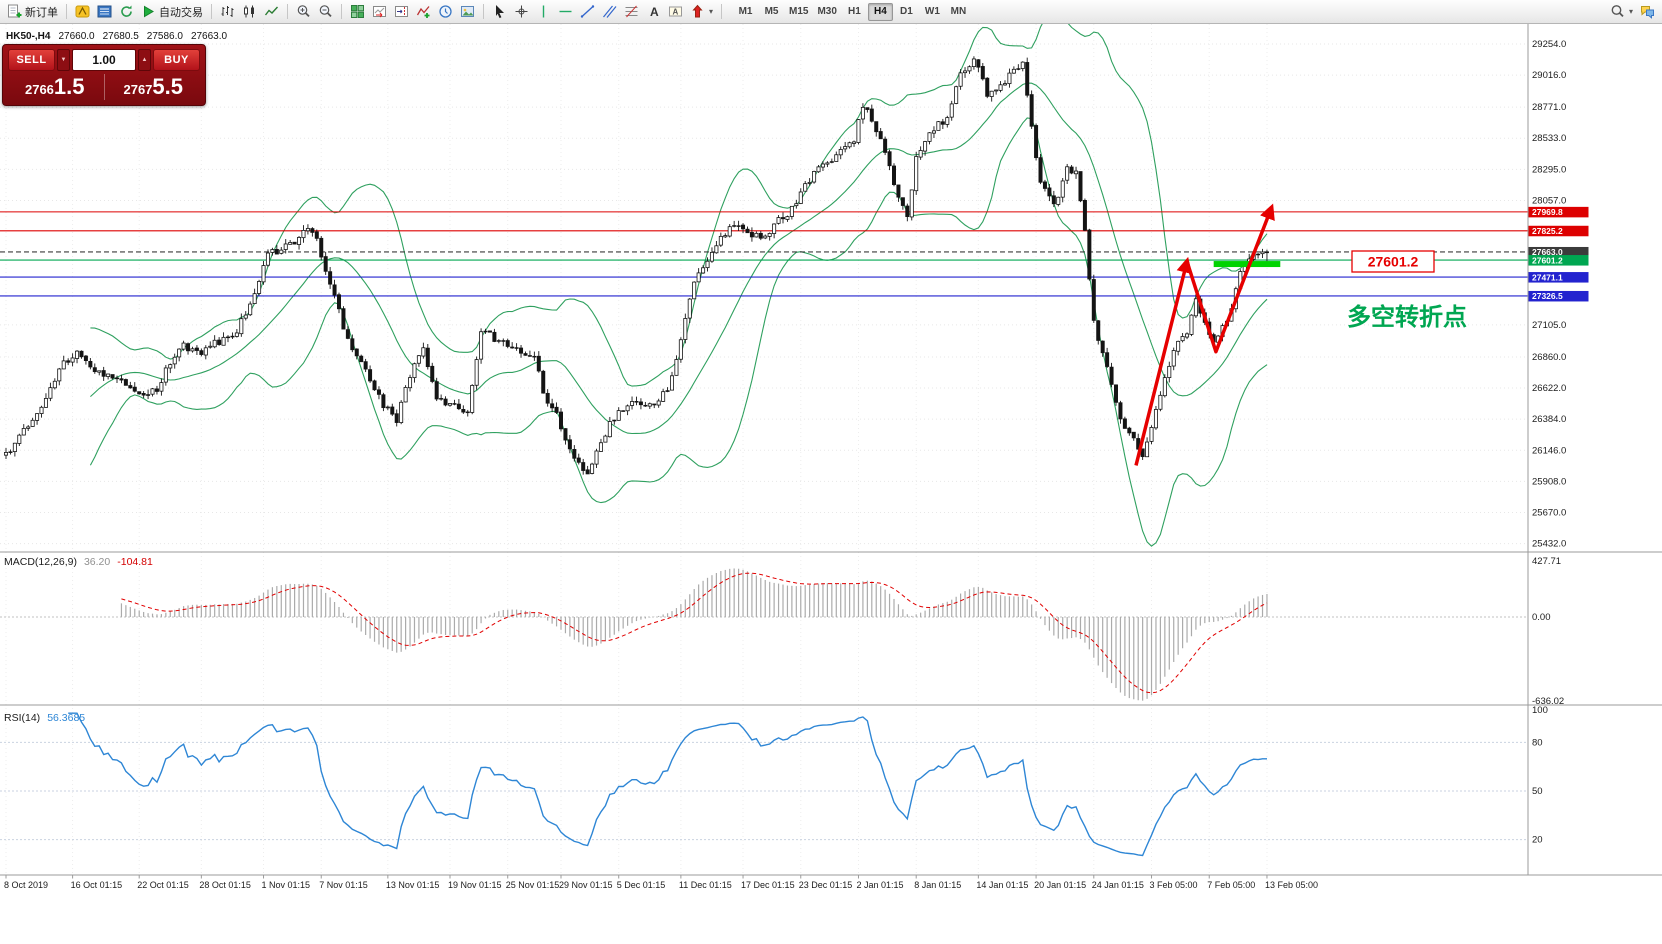  What do you see at coordinates (906, 11) in the screenshot?
I see `timeframe-d1: D1` at bounding box center [906, 11].